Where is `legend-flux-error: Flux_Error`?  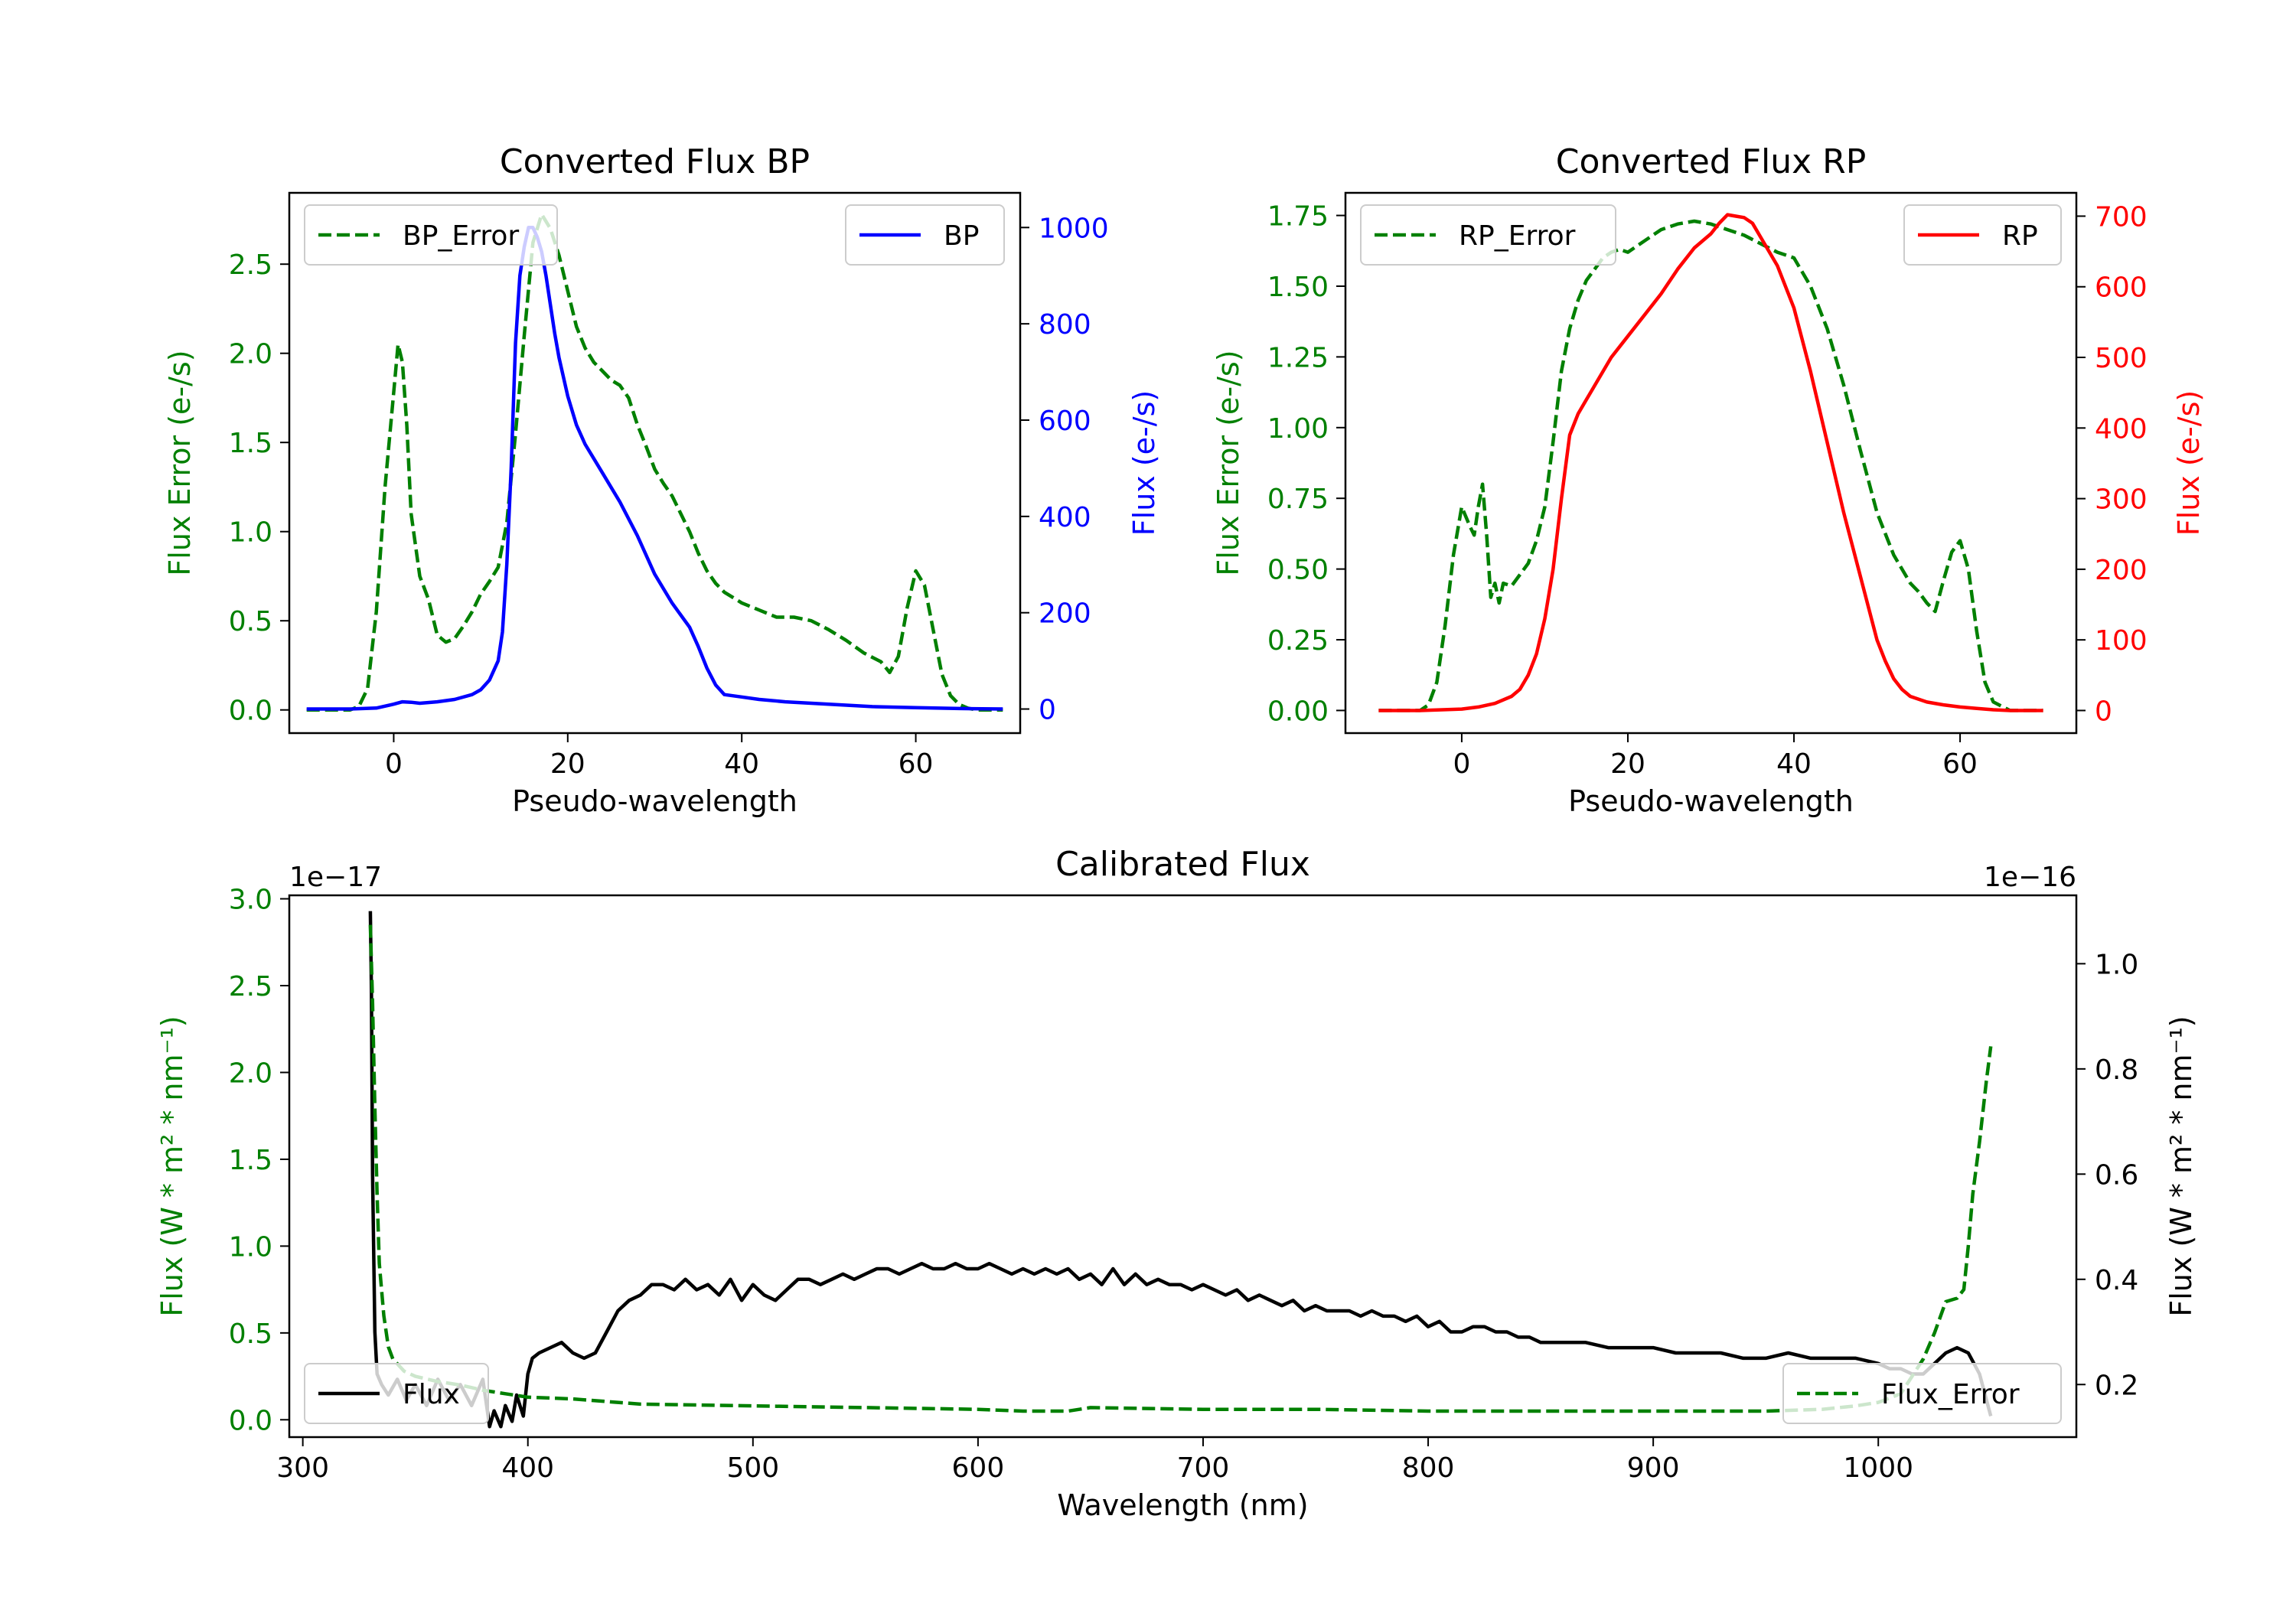 legend-flux-error: Flux_Error is located at coordinates (1922, 1393).